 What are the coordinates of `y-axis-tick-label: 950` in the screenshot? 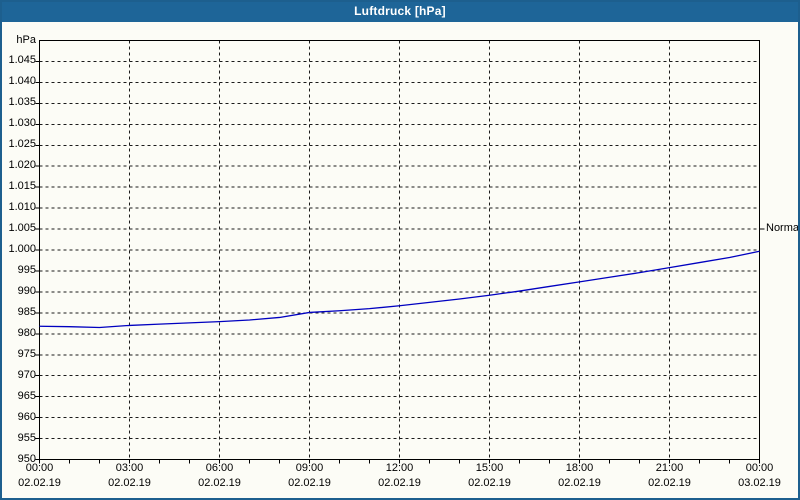 It's located at (26, 458).